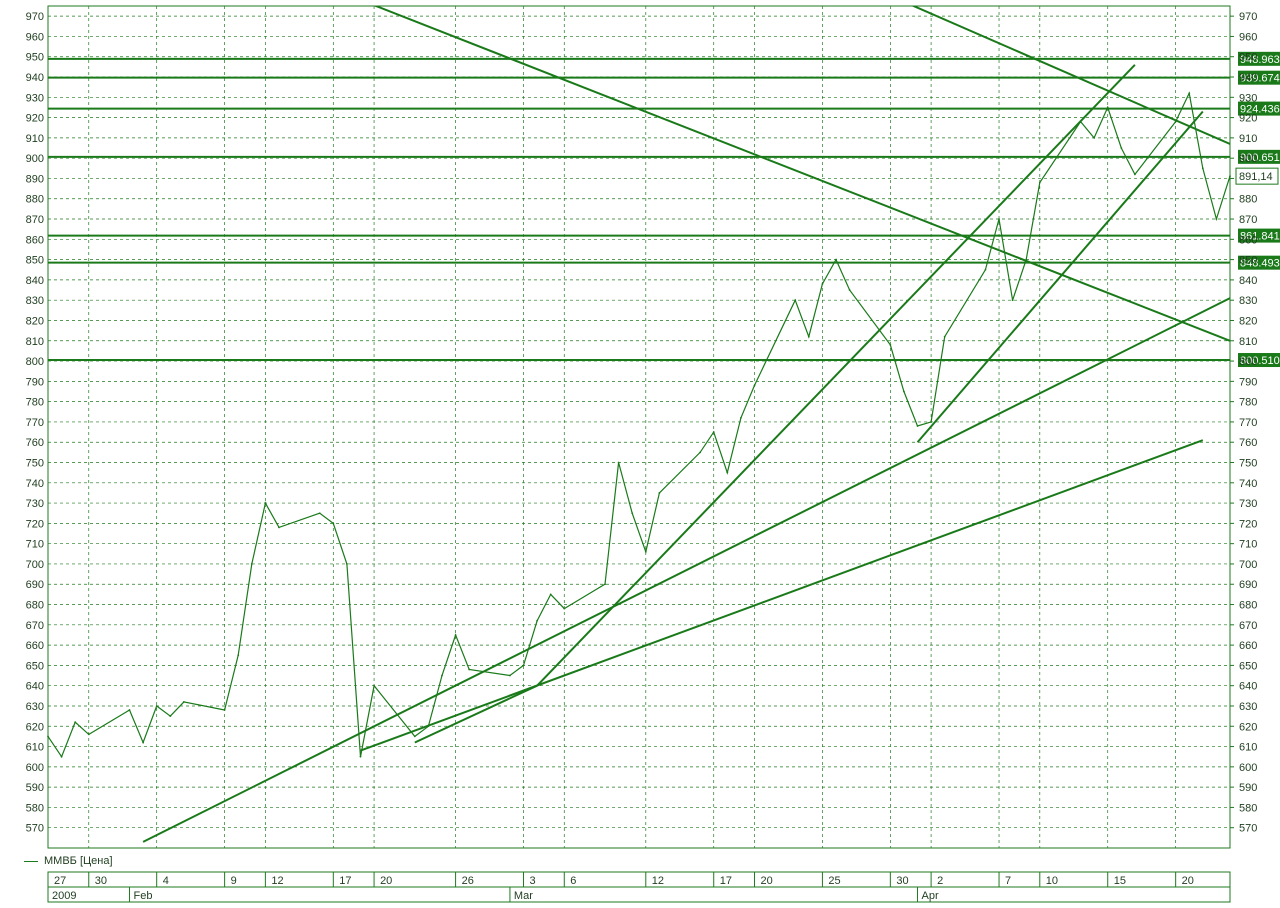 This screenshot has height=908, width=1280. I want to click on x-tick-label: 9, so click(234, 881).